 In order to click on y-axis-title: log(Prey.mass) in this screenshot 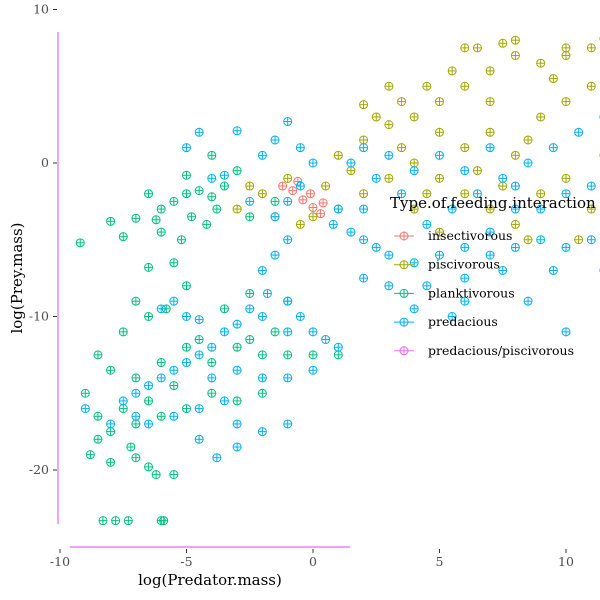, I will do `click(17, 277)`.